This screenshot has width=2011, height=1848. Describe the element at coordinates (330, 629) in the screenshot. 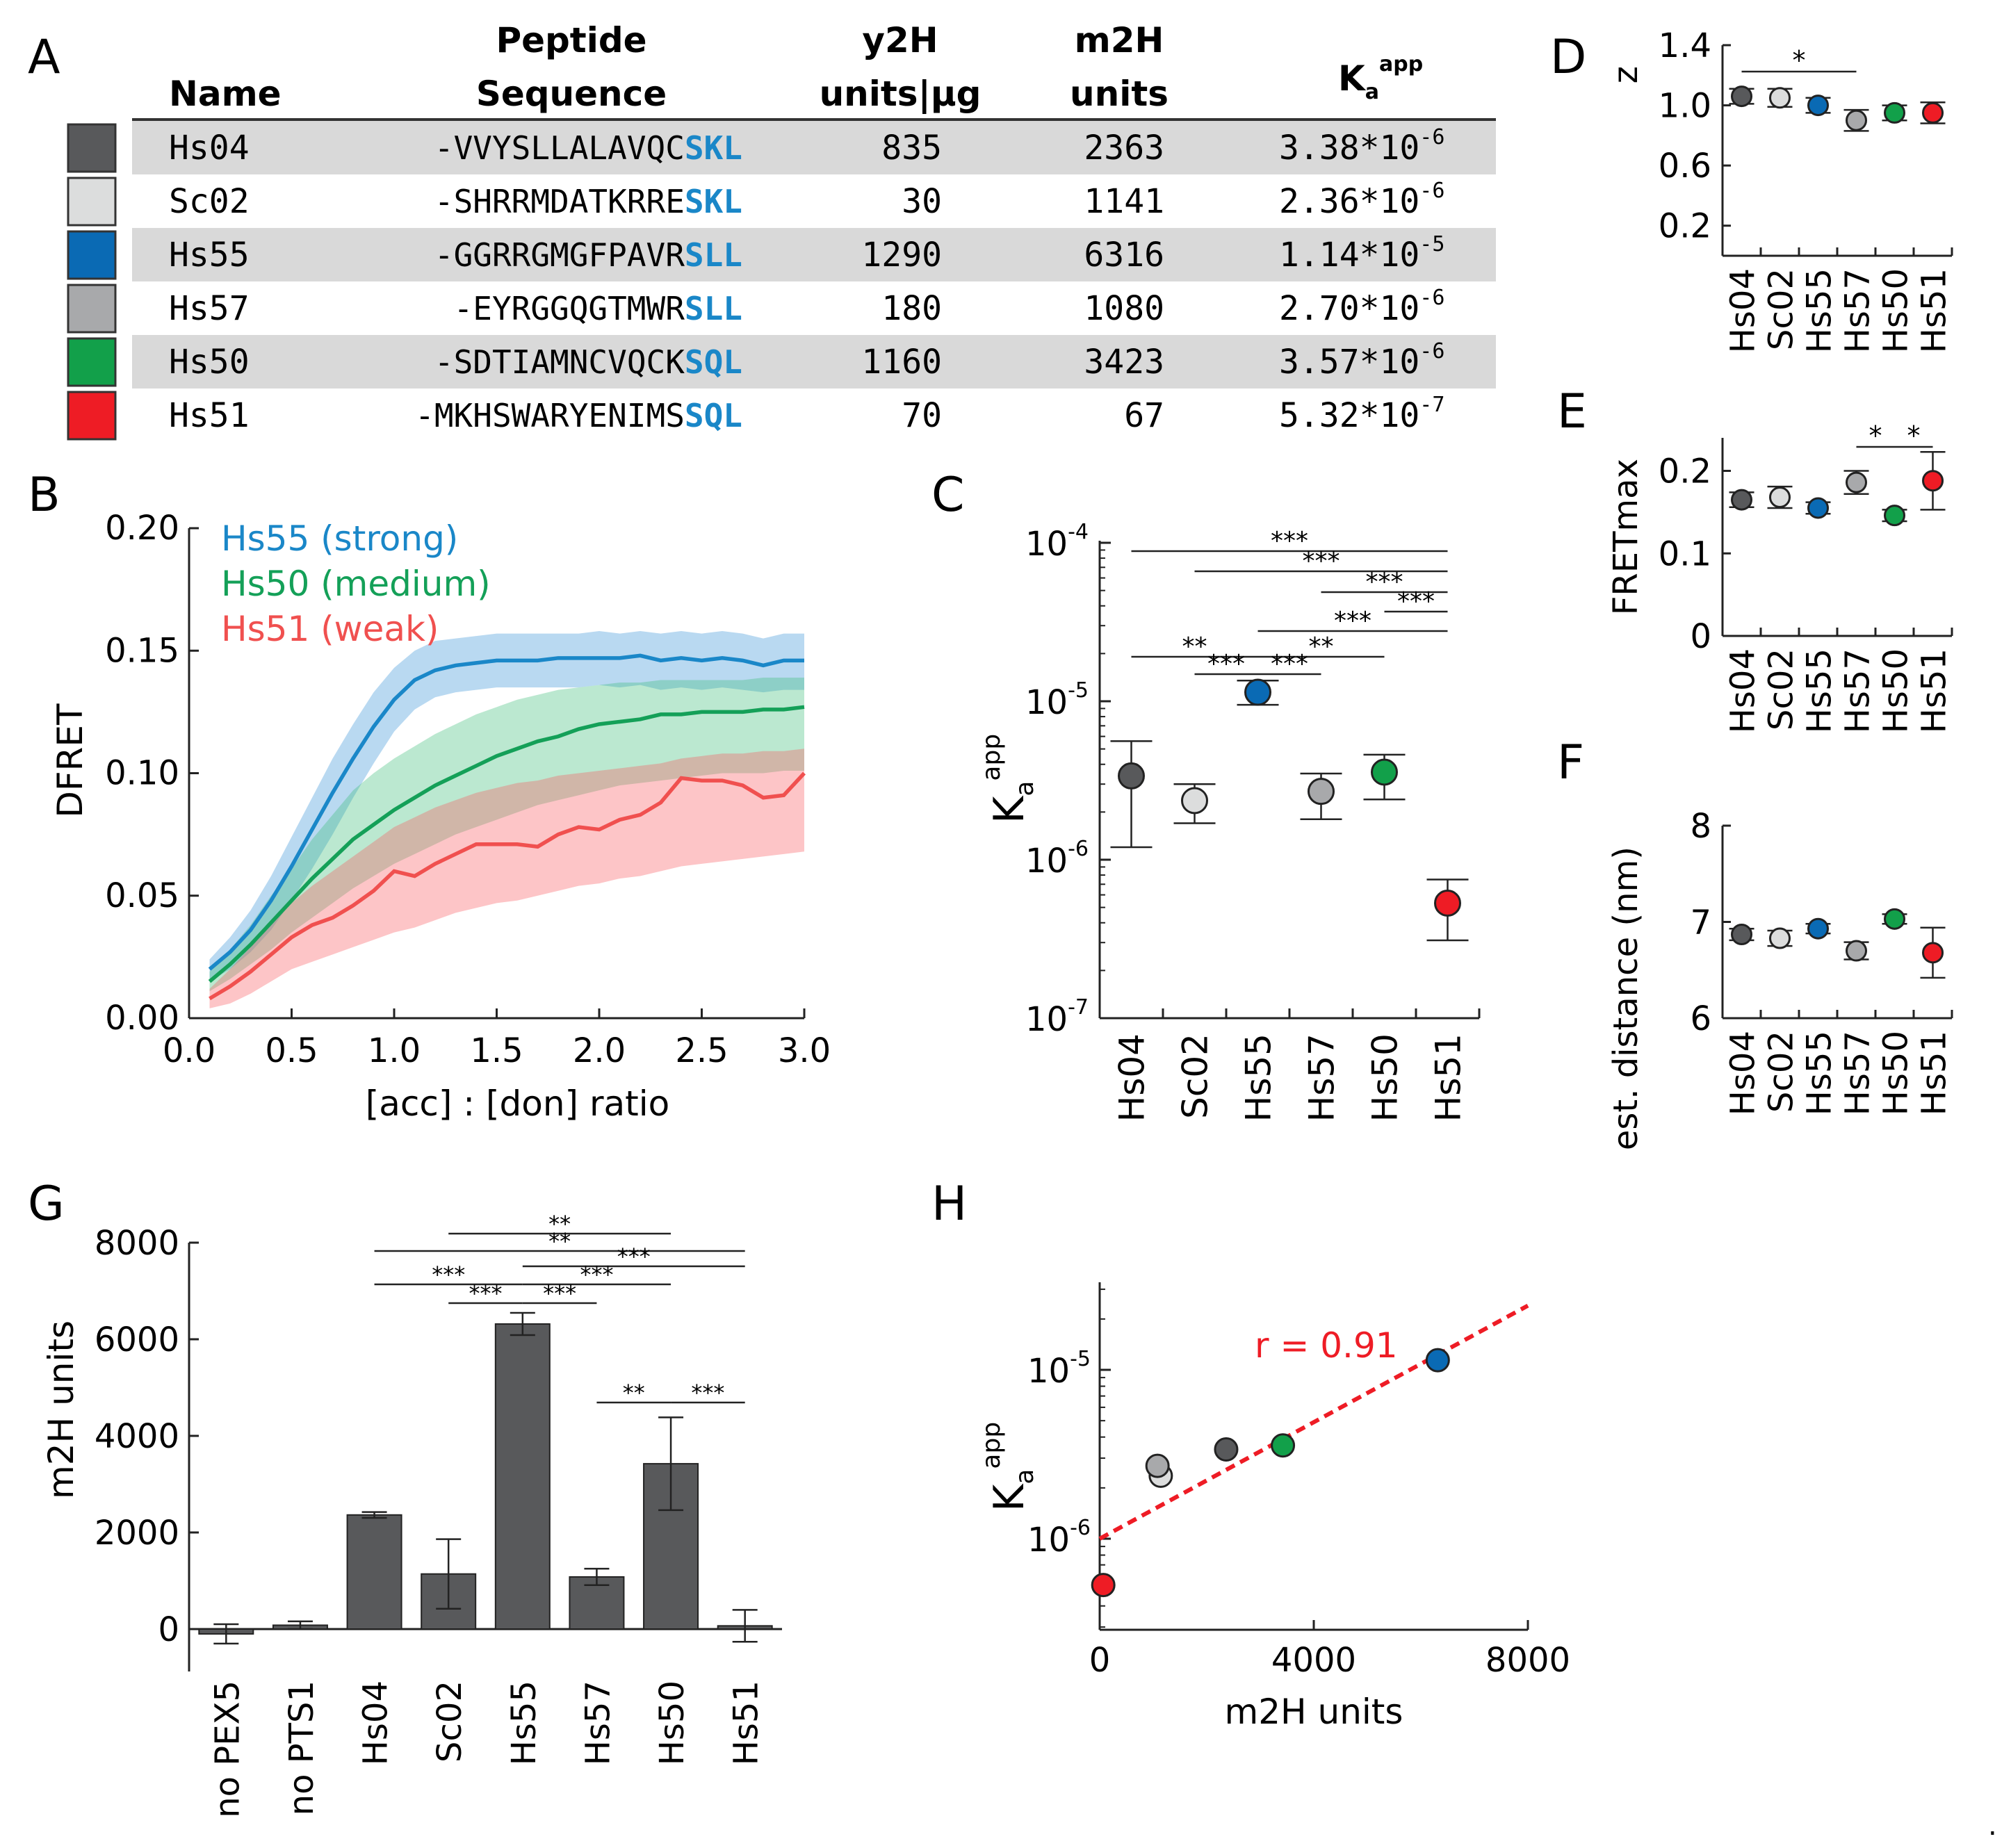

I see `legend-entry-weak: Hs51 (weak)` at that location.